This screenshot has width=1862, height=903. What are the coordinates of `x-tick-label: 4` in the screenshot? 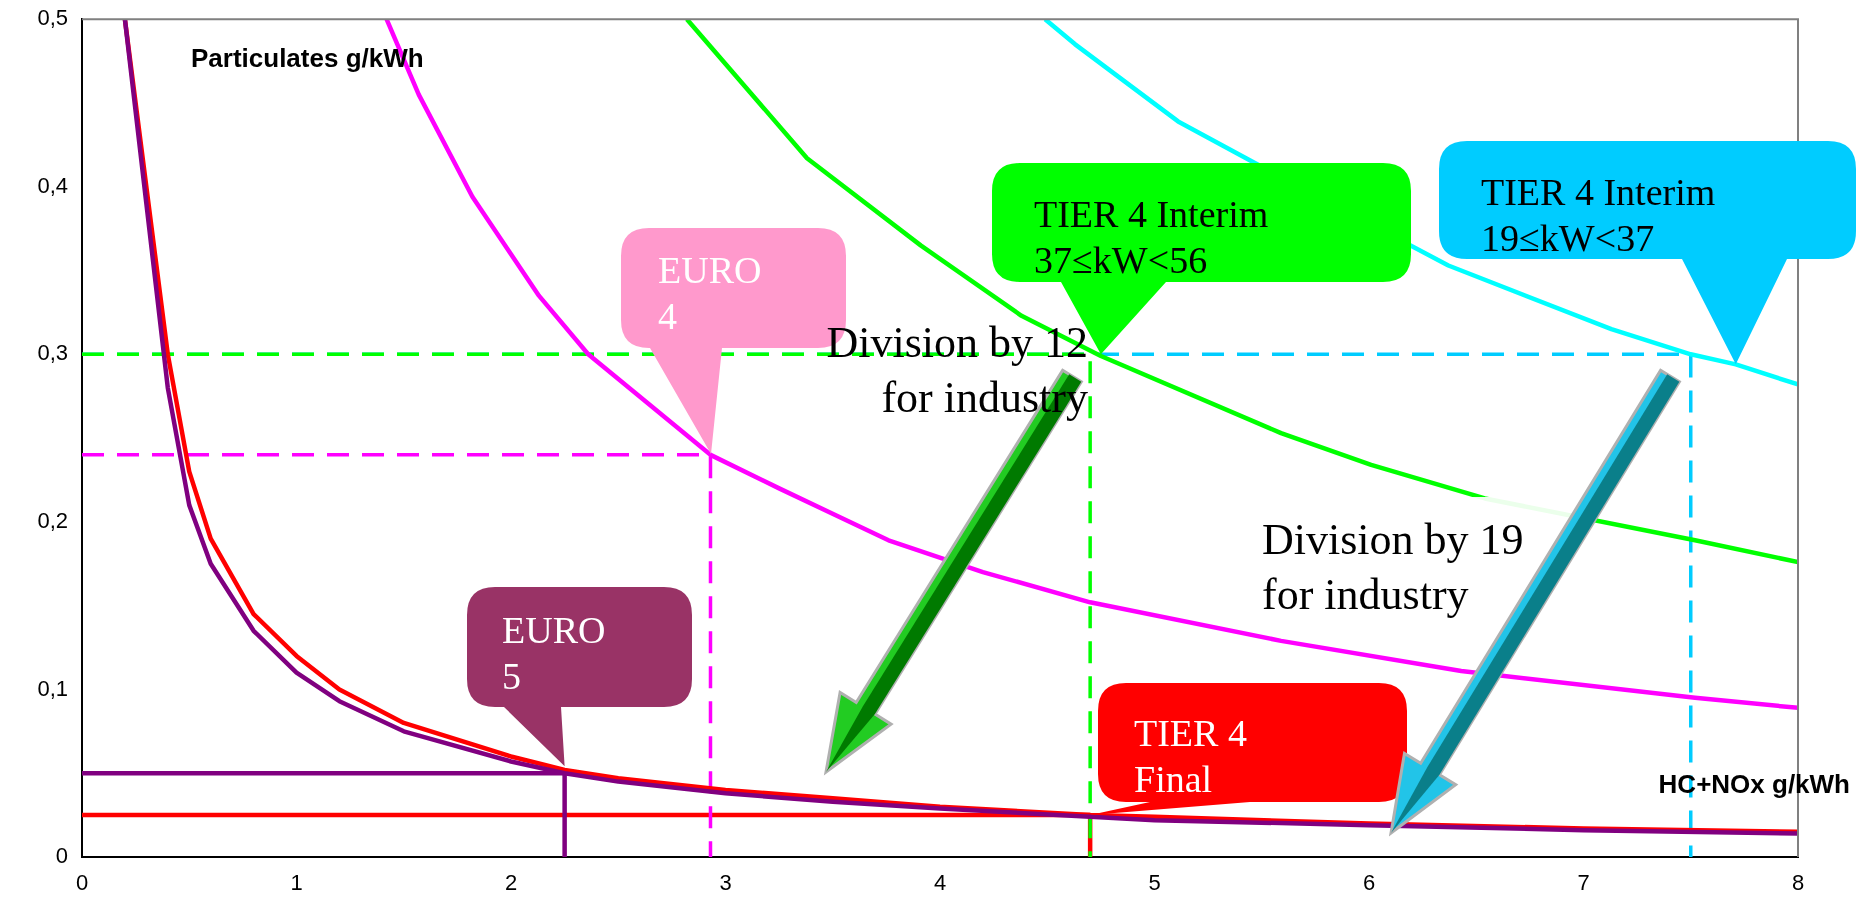 It's located at (940, 883).